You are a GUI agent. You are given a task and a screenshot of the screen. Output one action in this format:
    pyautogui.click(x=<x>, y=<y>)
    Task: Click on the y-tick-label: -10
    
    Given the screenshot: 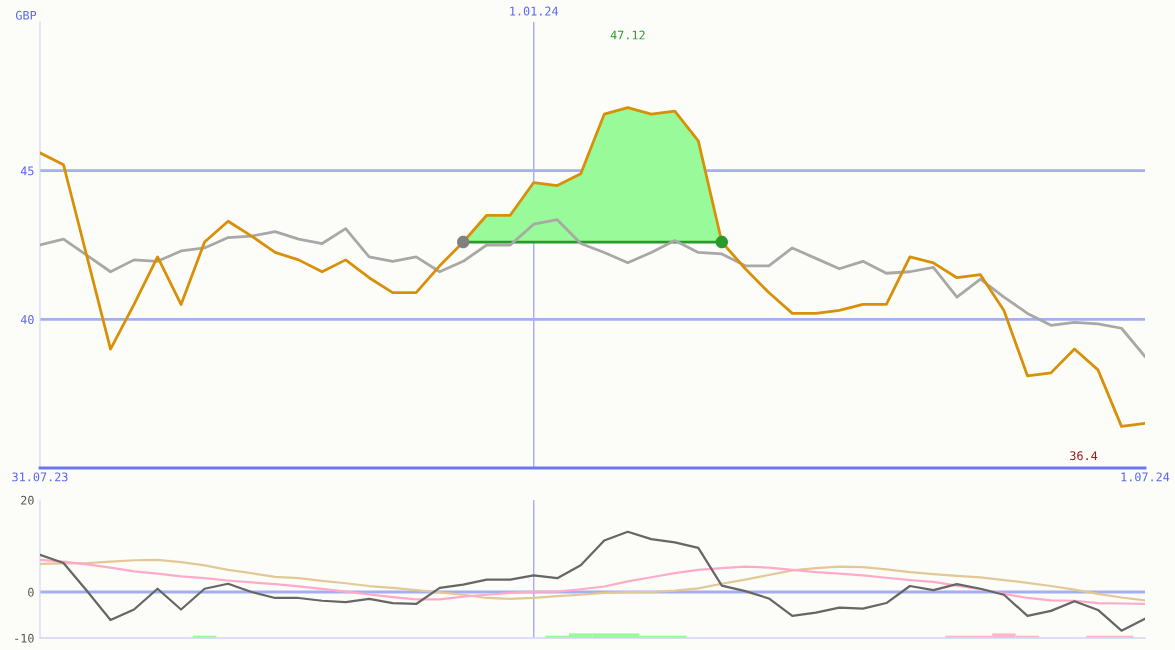 What is the action you would take?
    pyautogui.click(x=24, y=638)
    